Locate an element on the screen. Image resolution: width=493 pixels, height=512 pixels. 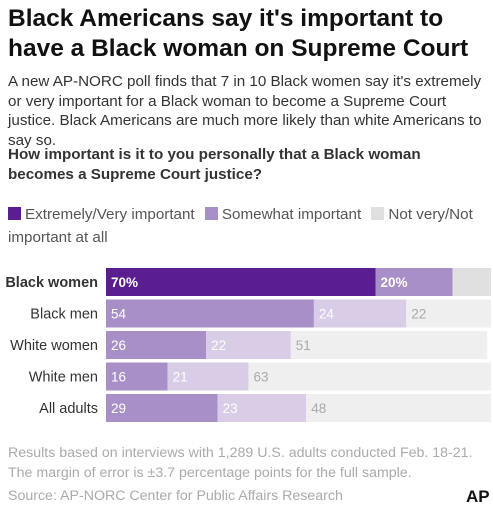
legend-item-somewhat: Somewhat important is located at coordinates (283, 214).